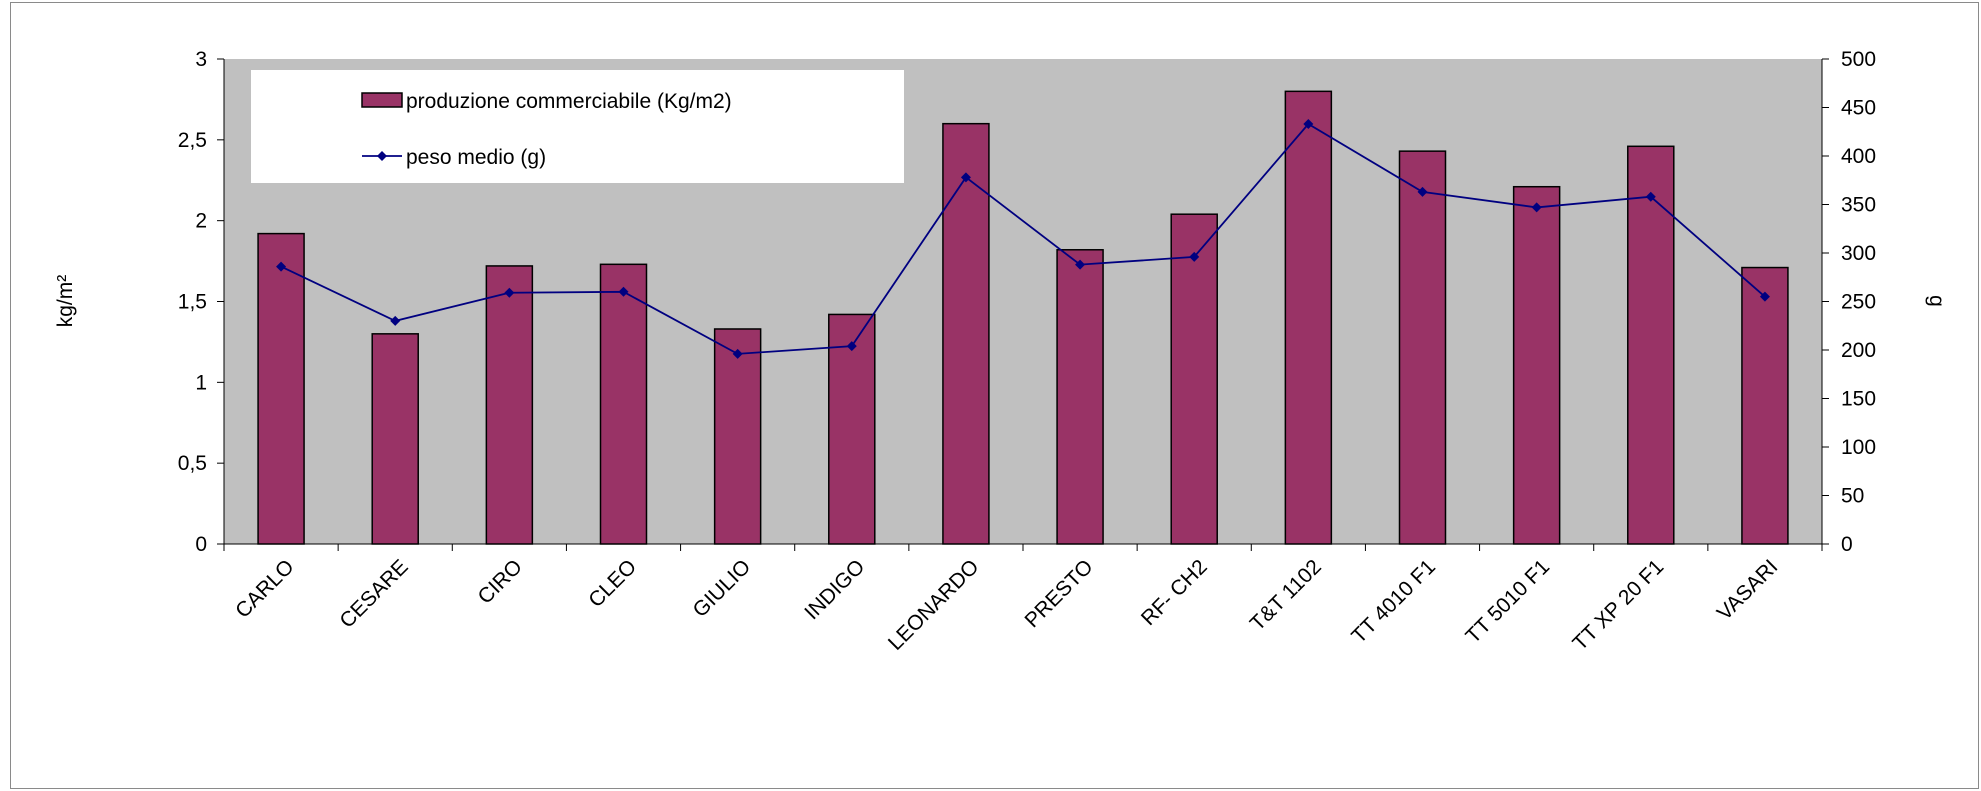  Describe the element at coordinates (500, 581) in the screenshot. I see `x-tick-label: CIRO` at that location.